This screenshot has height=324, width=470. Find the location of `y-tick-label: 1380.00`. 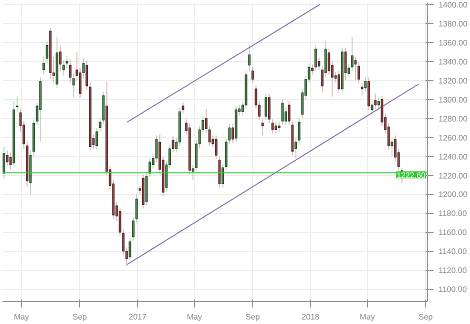

y-tick-label: 1380.00 is located at coordinates (453, 23).